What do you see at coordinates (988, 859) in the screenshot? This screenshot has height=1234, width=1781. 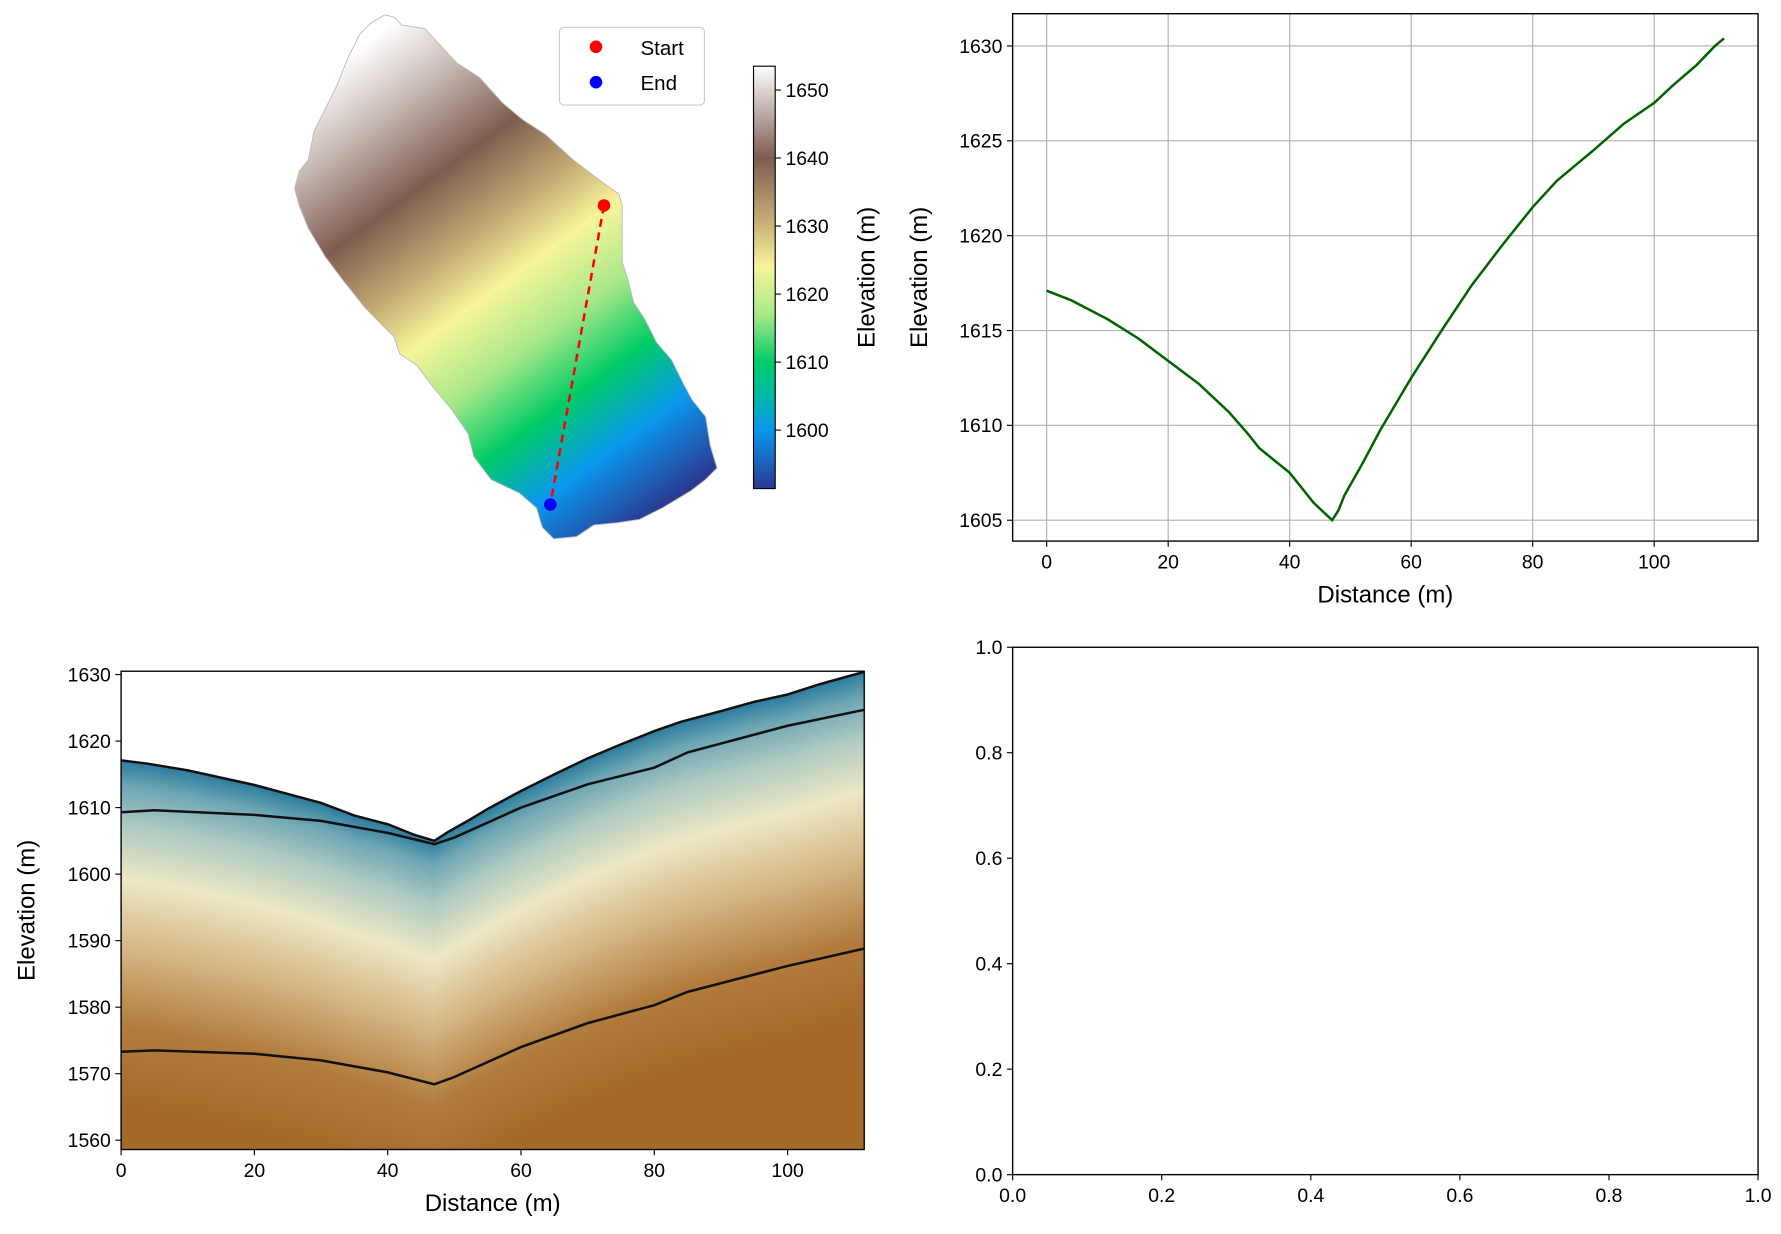 I see `y-tick-label: 0.6` at bounding box center [988, 859].